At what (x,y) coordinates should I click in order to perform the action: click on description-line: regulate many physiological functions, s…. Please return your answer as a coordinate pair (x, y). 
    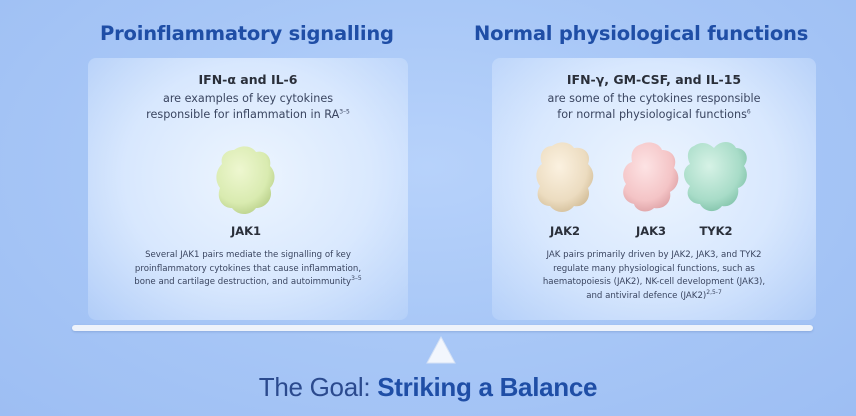
    Looking at the image, I should click on (654, 268).